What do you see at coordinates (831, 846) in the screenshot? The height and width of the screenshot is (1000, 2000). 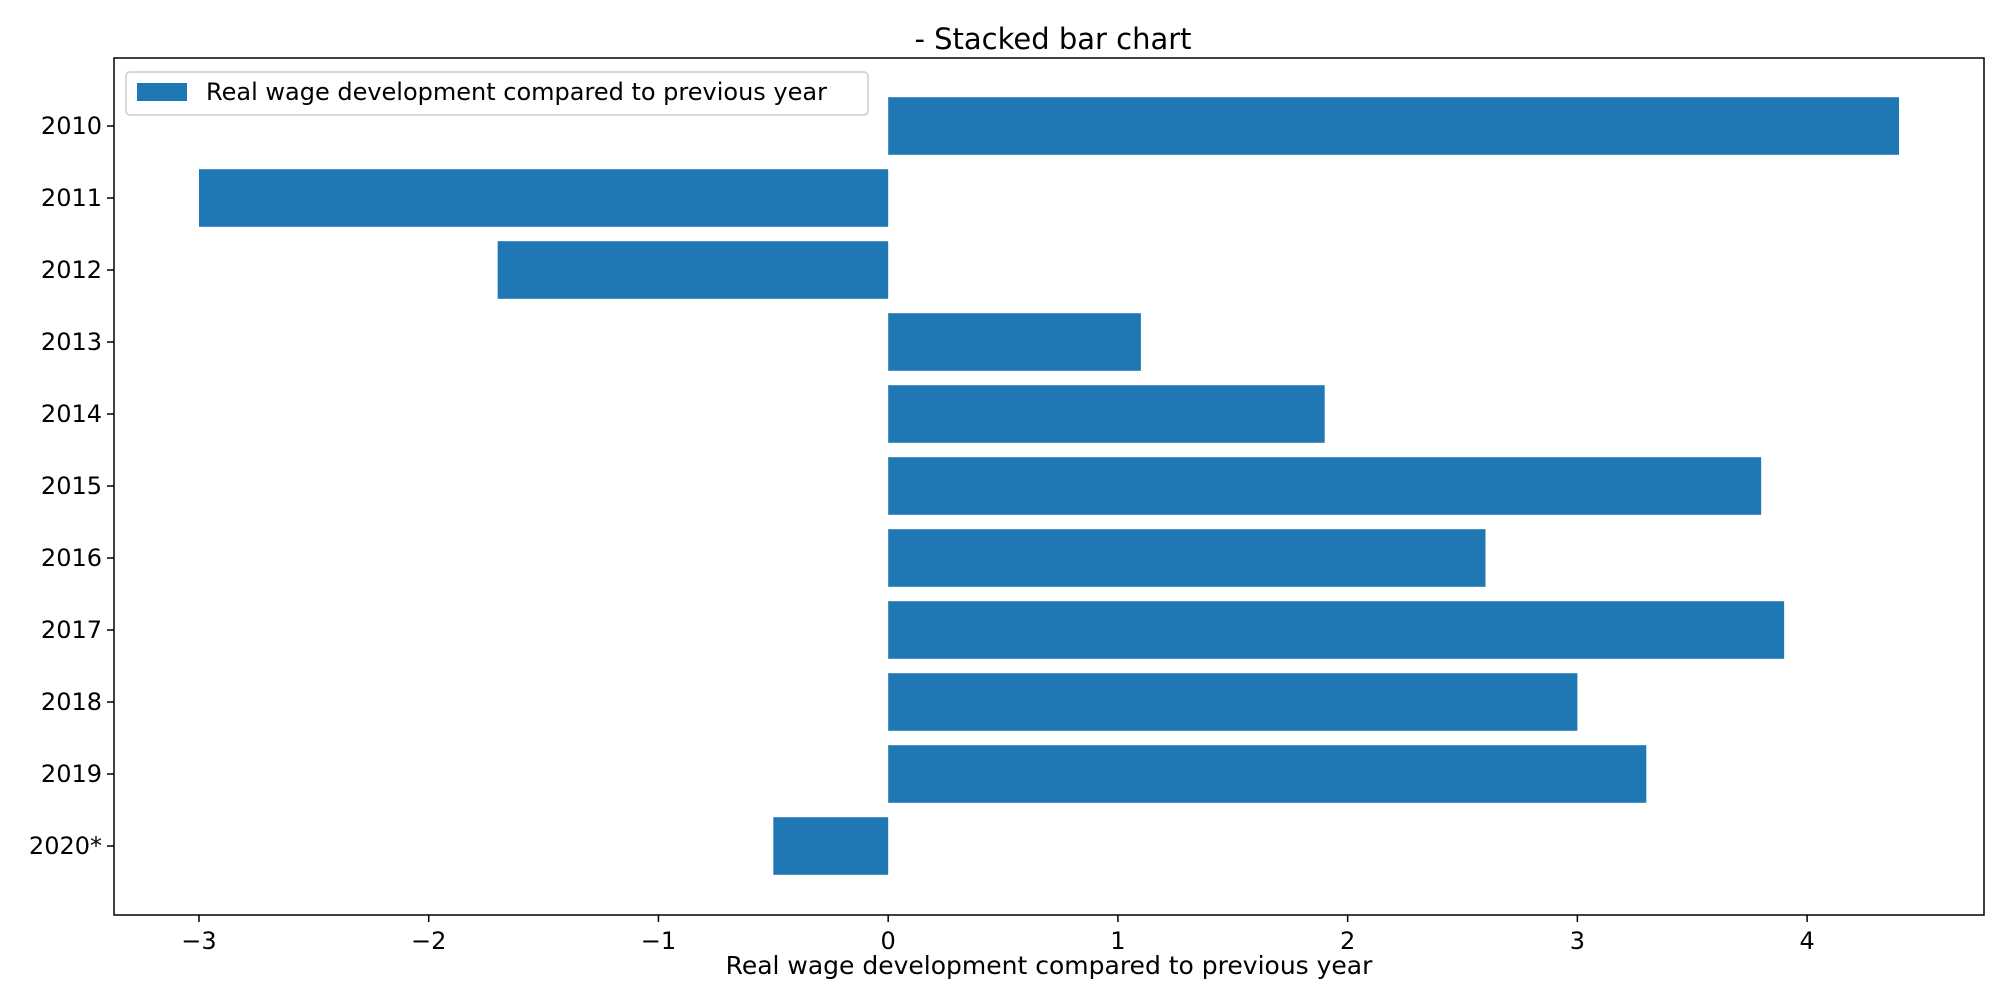 I see `bar-2020` at bounding box center [831, 846].